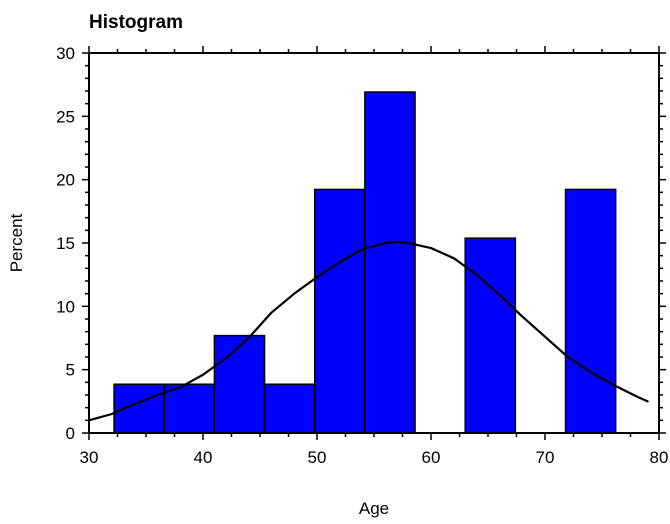 This screenshot has height=524, width=670. I want to click on y-tick-label: 30, so click(65, 53).